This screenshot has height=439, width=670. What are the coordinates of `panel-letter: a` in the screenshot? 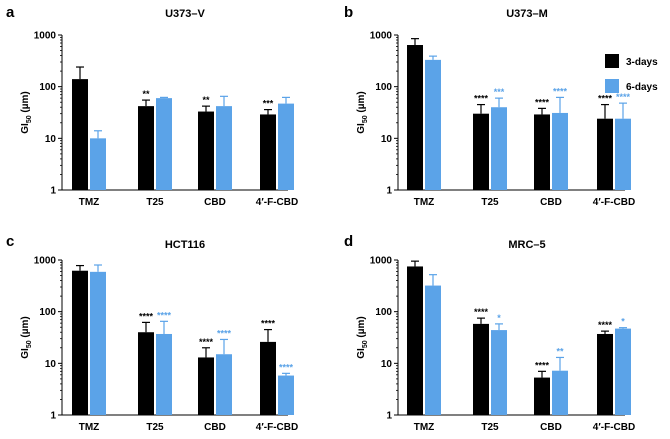 It's located at (10, 12).